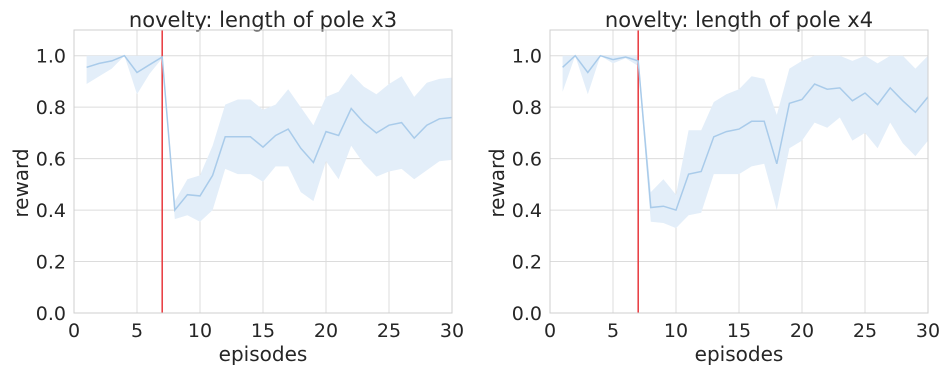 The width and height of the screenshot is (945, 365). Describe the element at coordinates (527, 185) in the screenshot. I see `chart-right-y-ticks: 0.0 0.2 0.4 0.6 0.8 1.0` at that location.